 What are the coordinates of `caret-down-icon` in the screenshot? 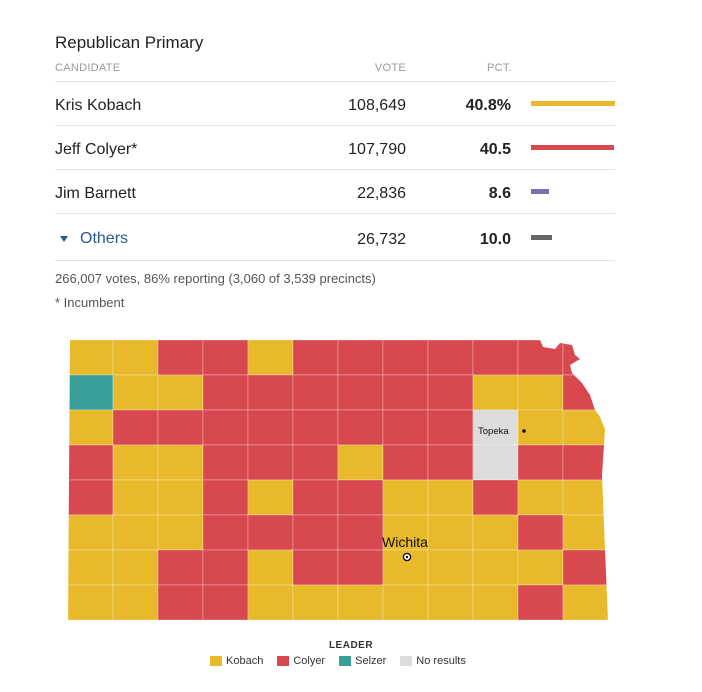 It's located at (64, 239).